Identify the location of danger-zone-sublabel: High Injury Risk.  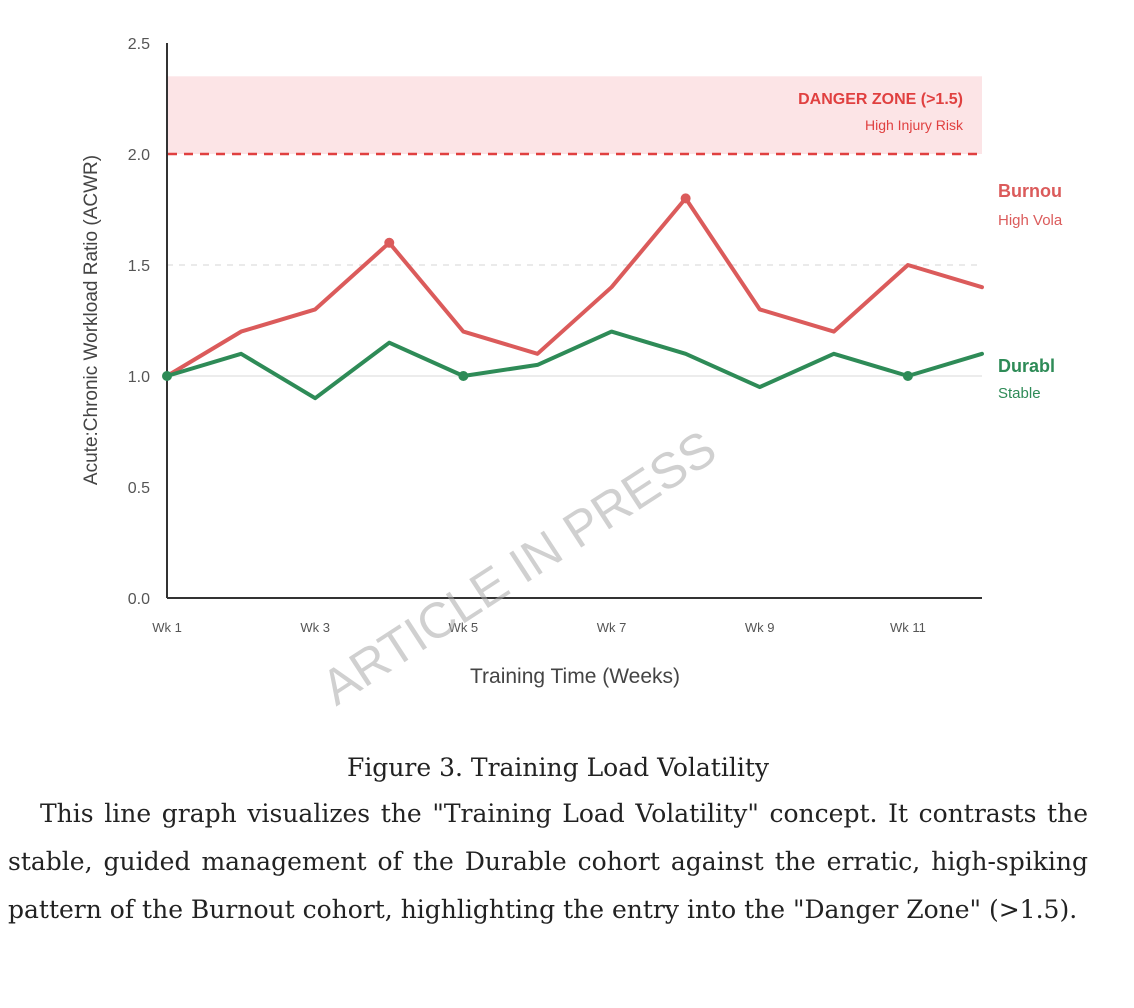
(914, 125).